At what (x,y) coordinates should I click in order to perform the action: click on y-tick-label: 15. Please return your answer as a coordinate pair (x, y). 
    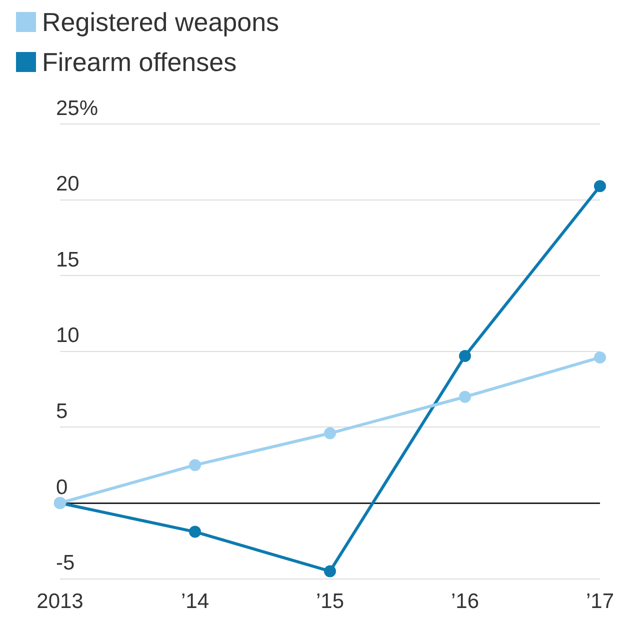
    Looking at the image, I should click on (68, 260).